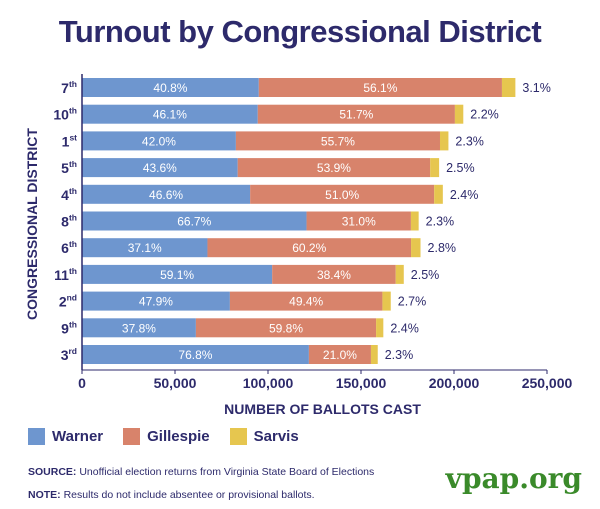  Describe the element at coordinates (469, 141) in the screenshot. I see `data-label-sarvis-1: 2.3%` at that location.